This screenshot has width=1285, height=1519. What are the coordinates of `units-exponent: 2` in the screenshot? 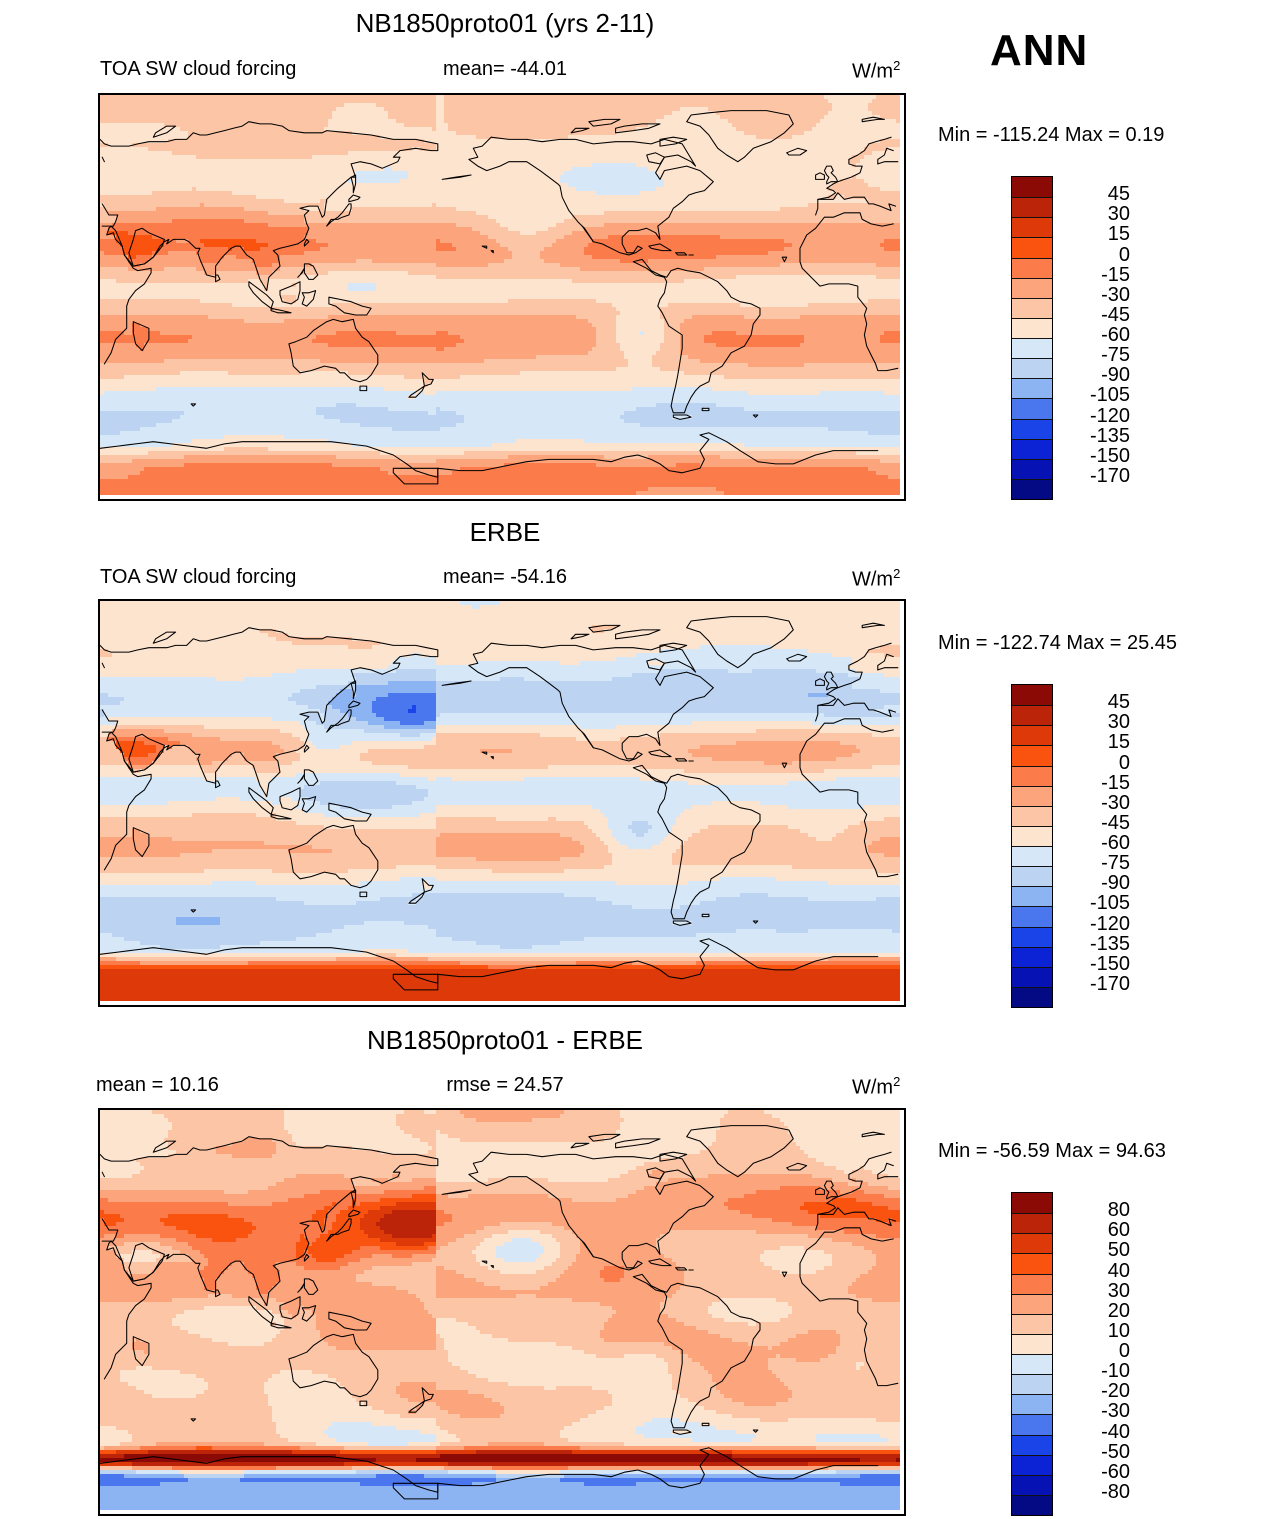 It's located at (897, 573).